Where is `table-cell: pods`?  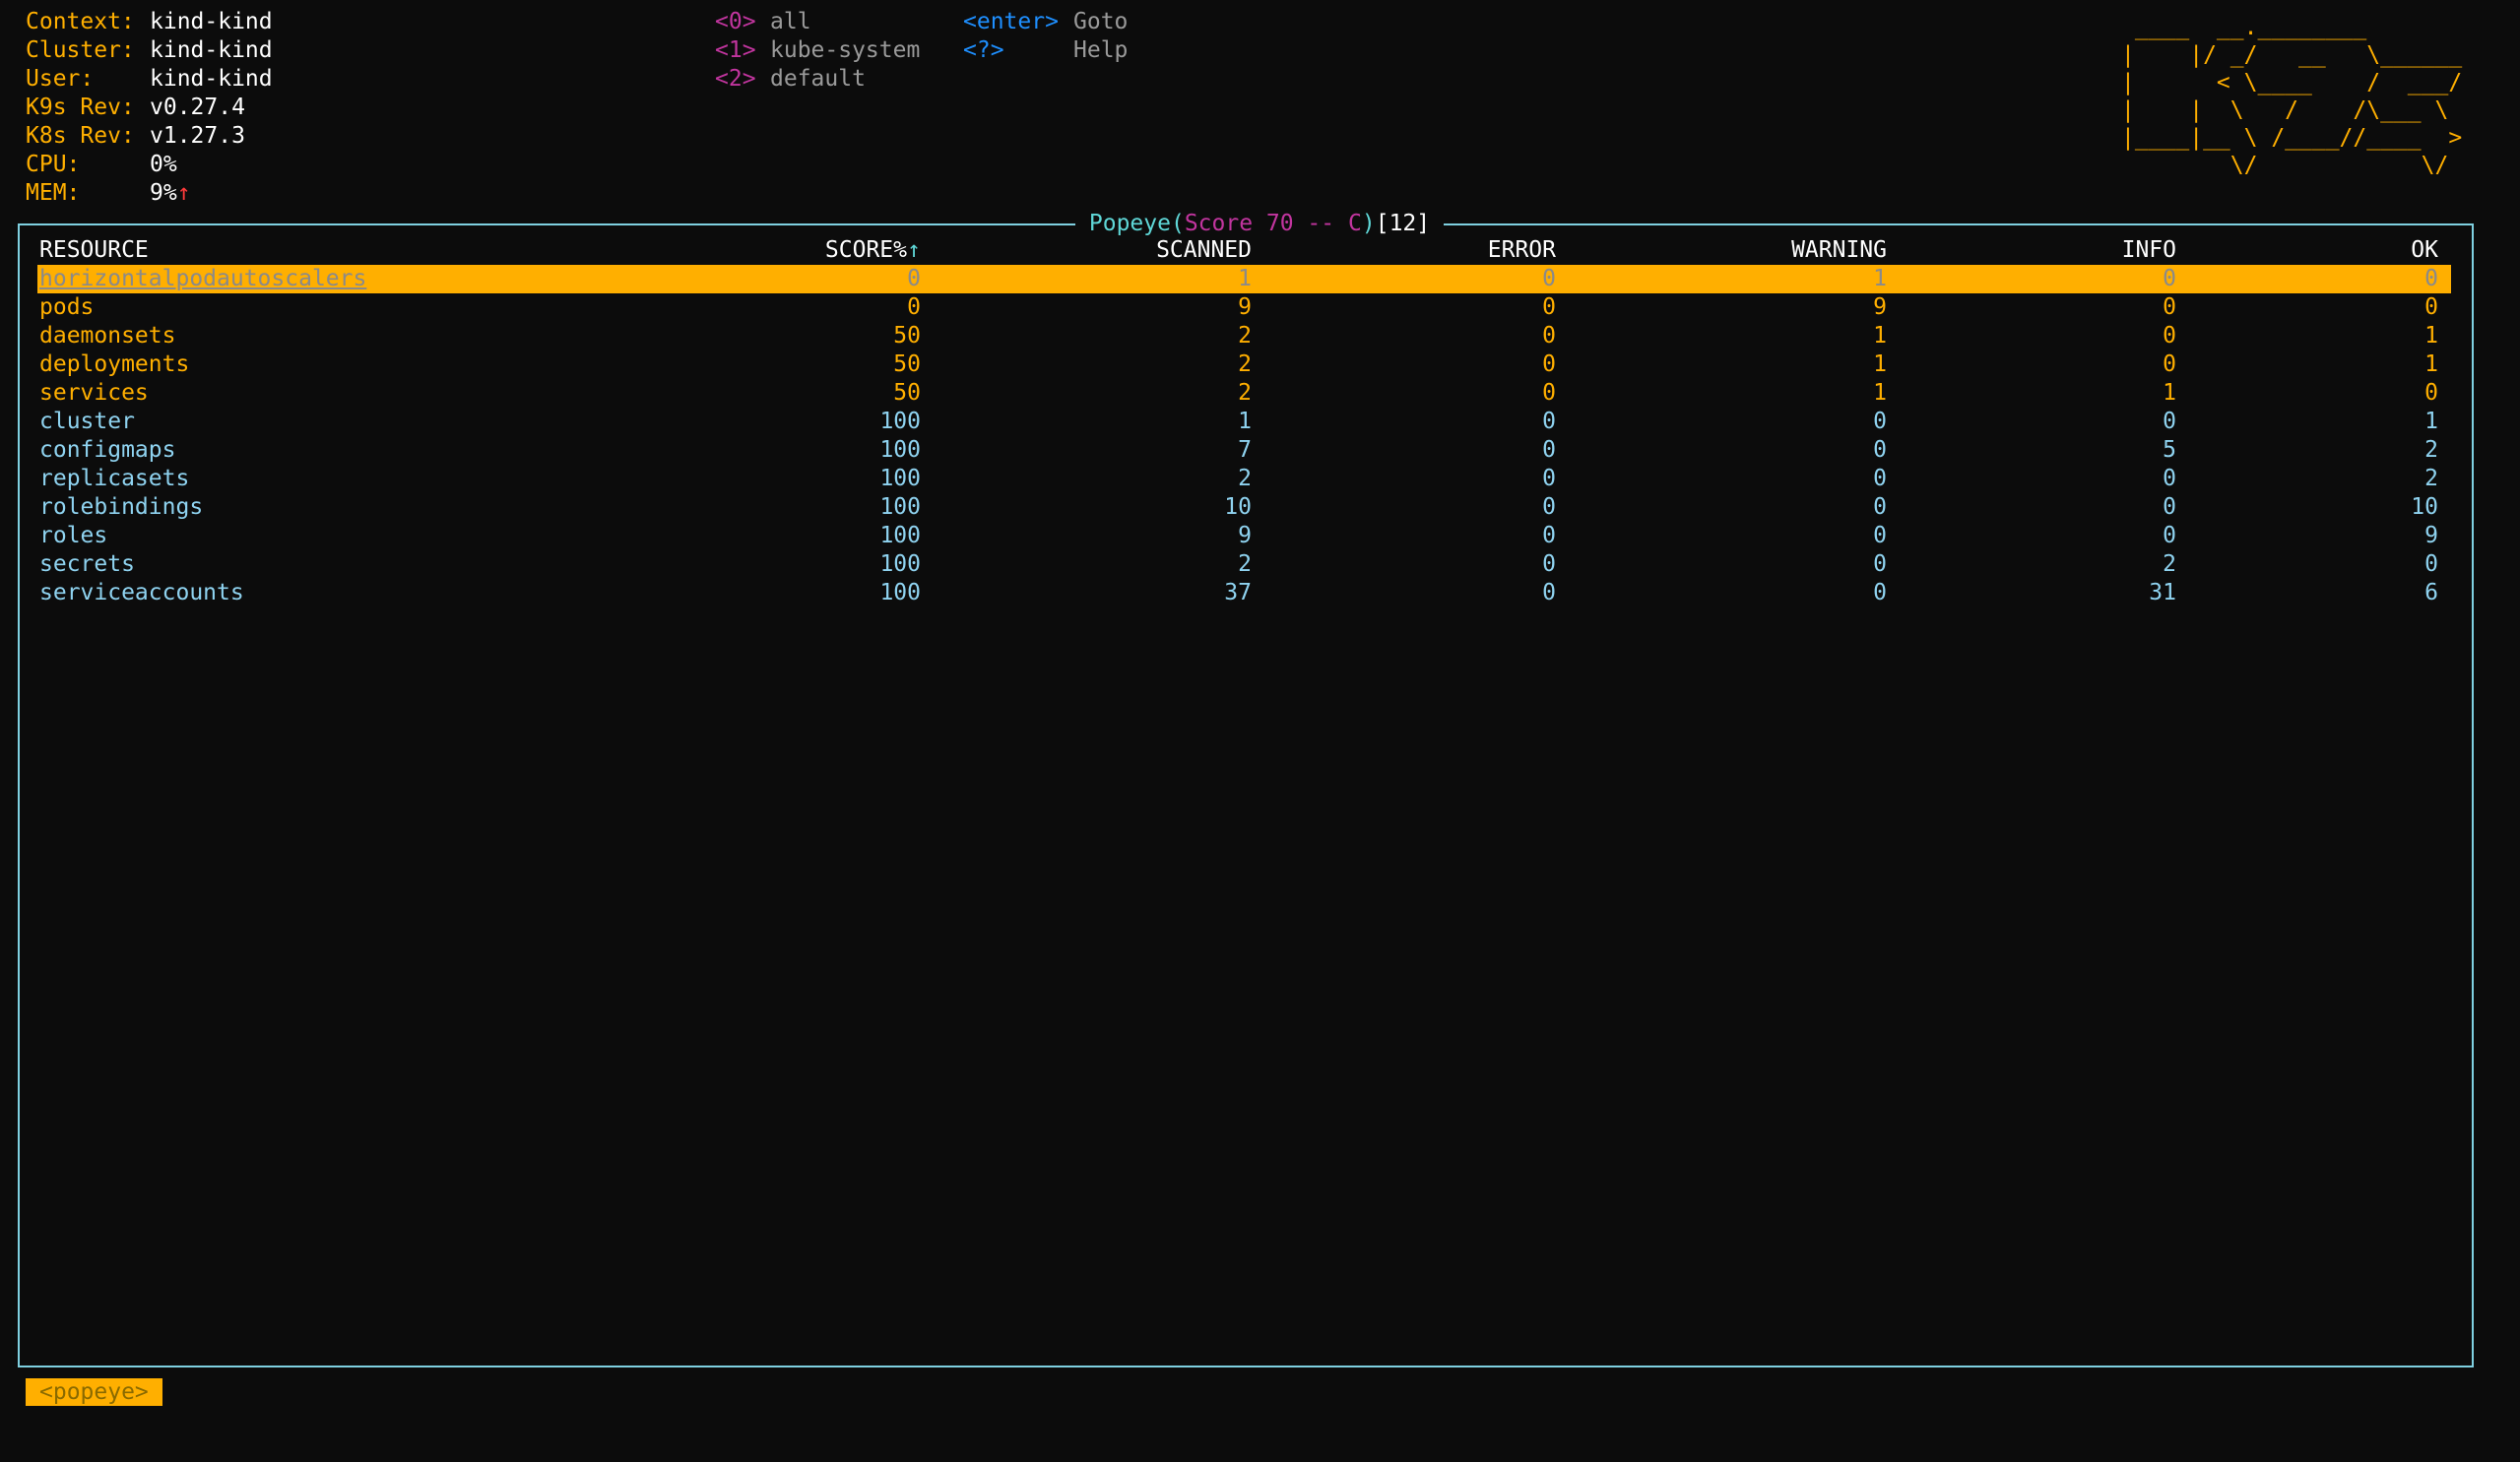
table-cell: pods is located at coordinates (67, 307).